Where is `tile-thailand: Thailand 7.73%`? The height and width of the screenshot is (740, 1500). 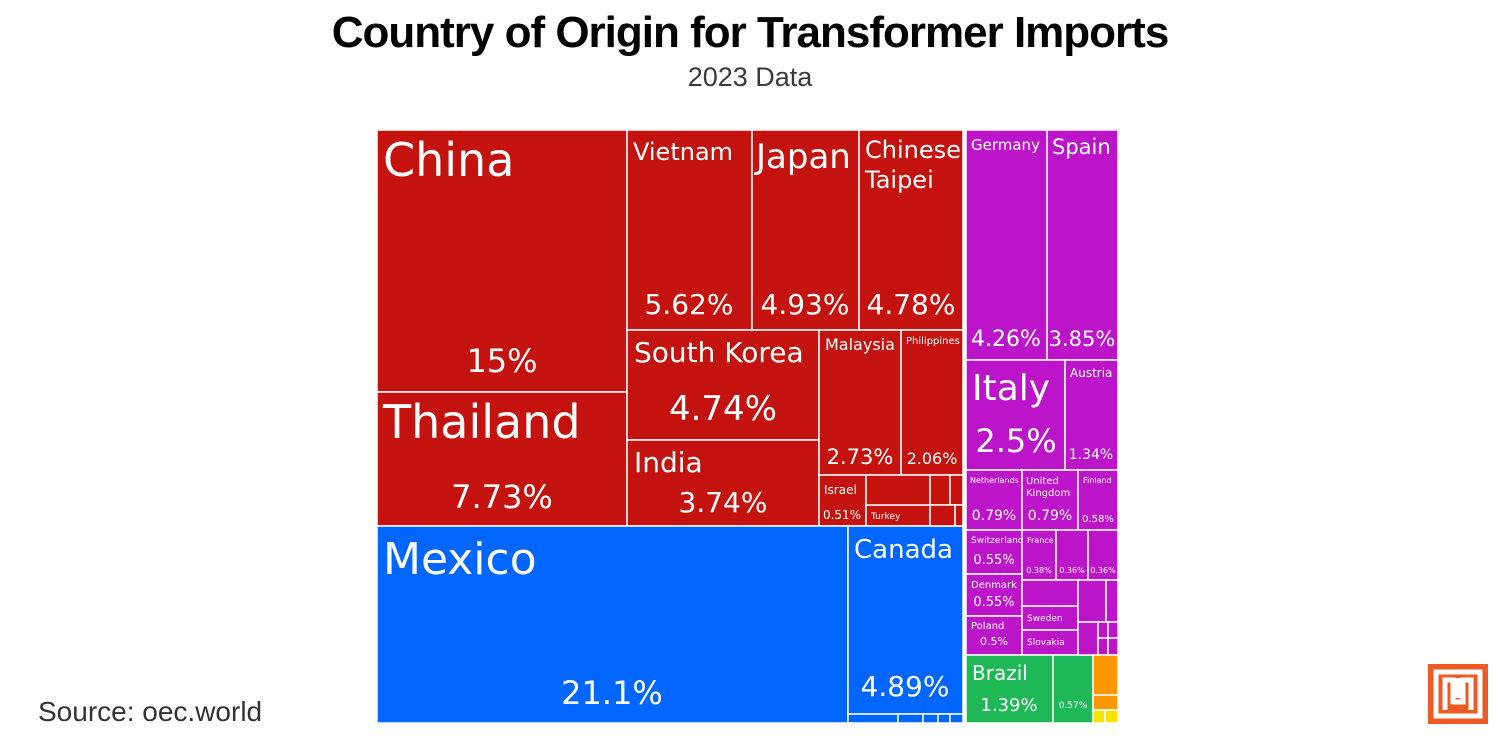 tile-thailand: Thailand 7.73% is located at coordinates (502, 459).